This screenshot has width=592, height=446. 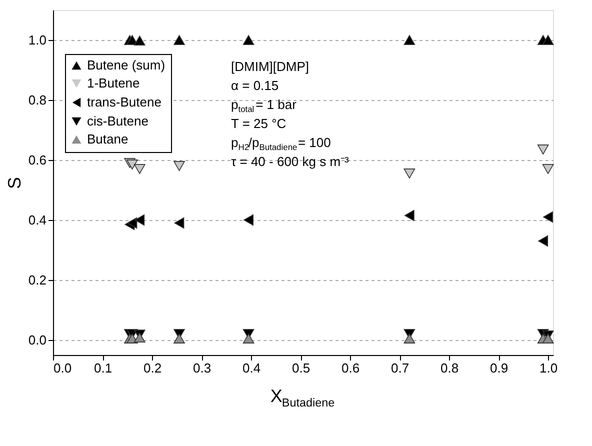 I want to click on annotation: α = 0.15, so click(x=255, y=85).